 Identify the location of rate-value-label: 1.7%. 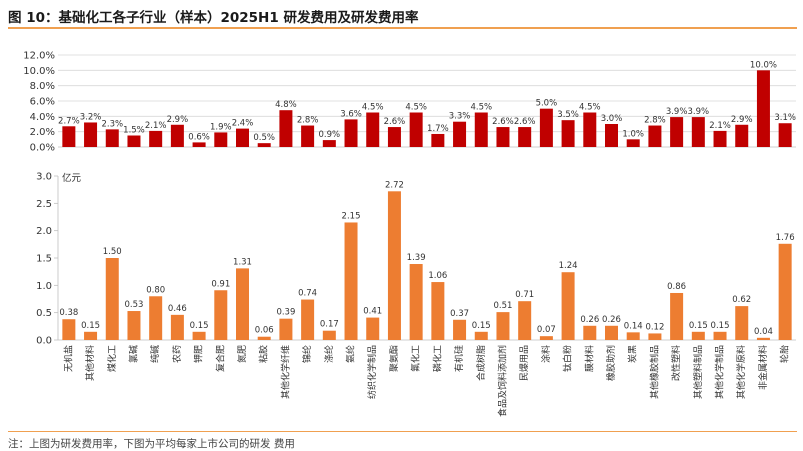
(438, 129).